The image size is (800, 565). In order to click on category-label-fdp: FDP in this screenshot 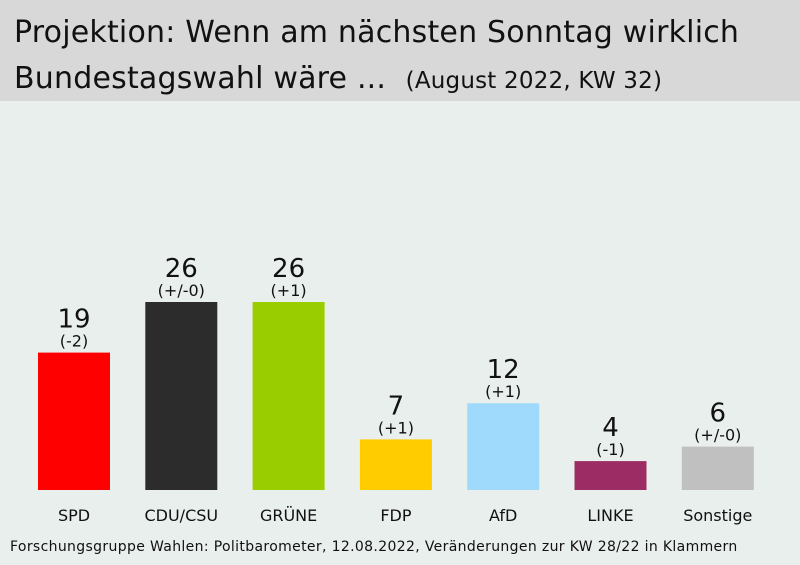, I will do `click(396, 515)`.